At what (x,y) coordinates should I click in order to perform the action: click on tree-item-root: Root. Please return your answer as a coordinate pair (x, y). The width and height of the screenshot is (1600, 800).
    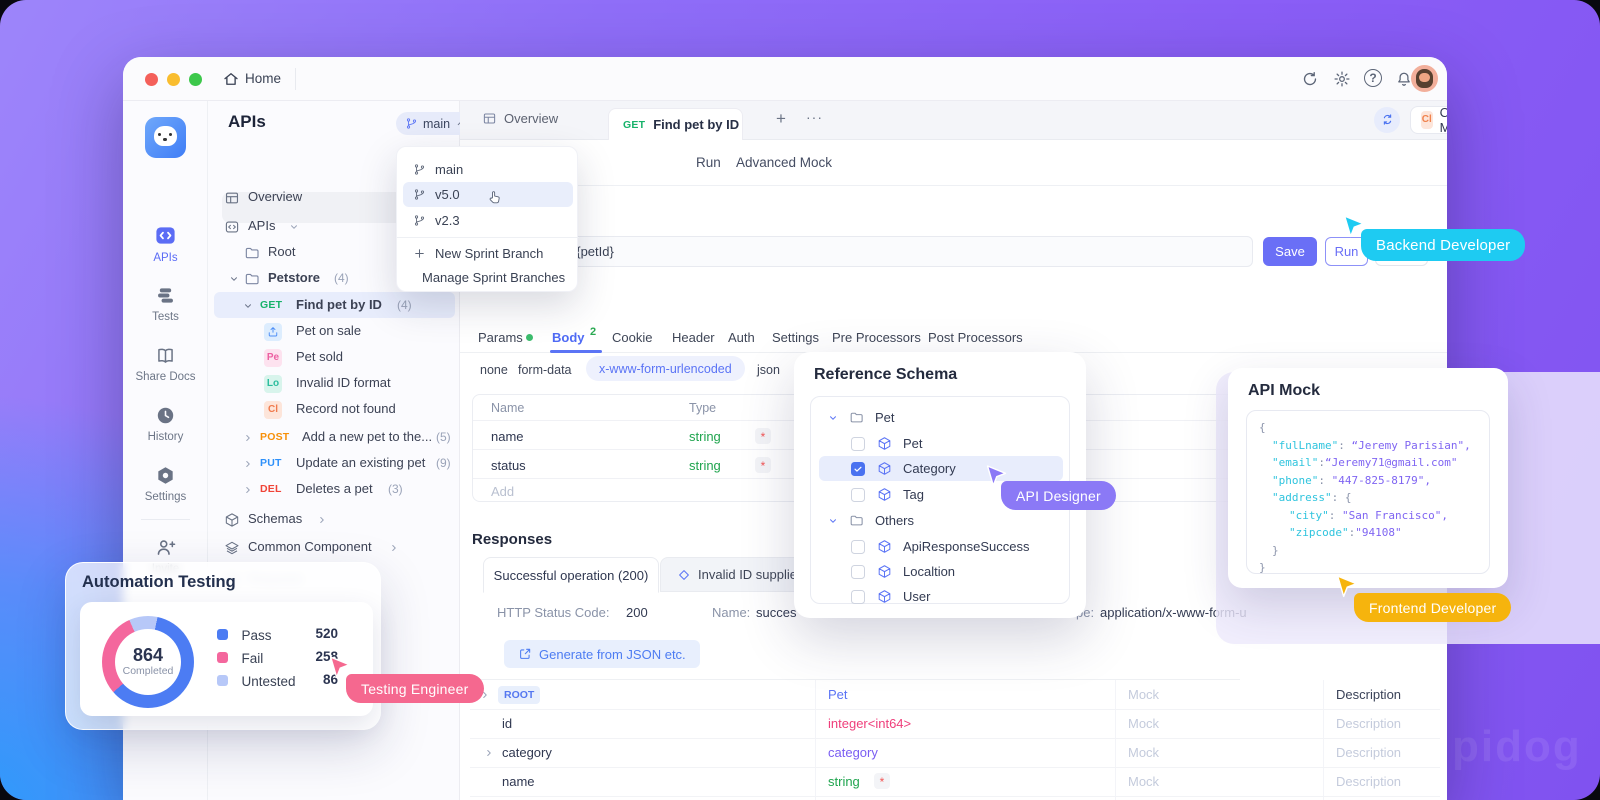
    Looking at the image, I should click on (334, 253).